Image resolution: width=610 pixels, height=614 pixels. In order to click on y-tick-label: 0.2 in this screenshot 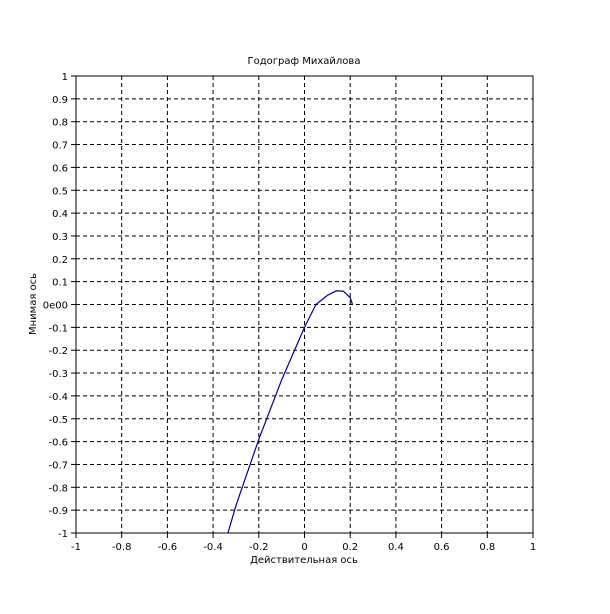, I will do `click(60, 260)`.